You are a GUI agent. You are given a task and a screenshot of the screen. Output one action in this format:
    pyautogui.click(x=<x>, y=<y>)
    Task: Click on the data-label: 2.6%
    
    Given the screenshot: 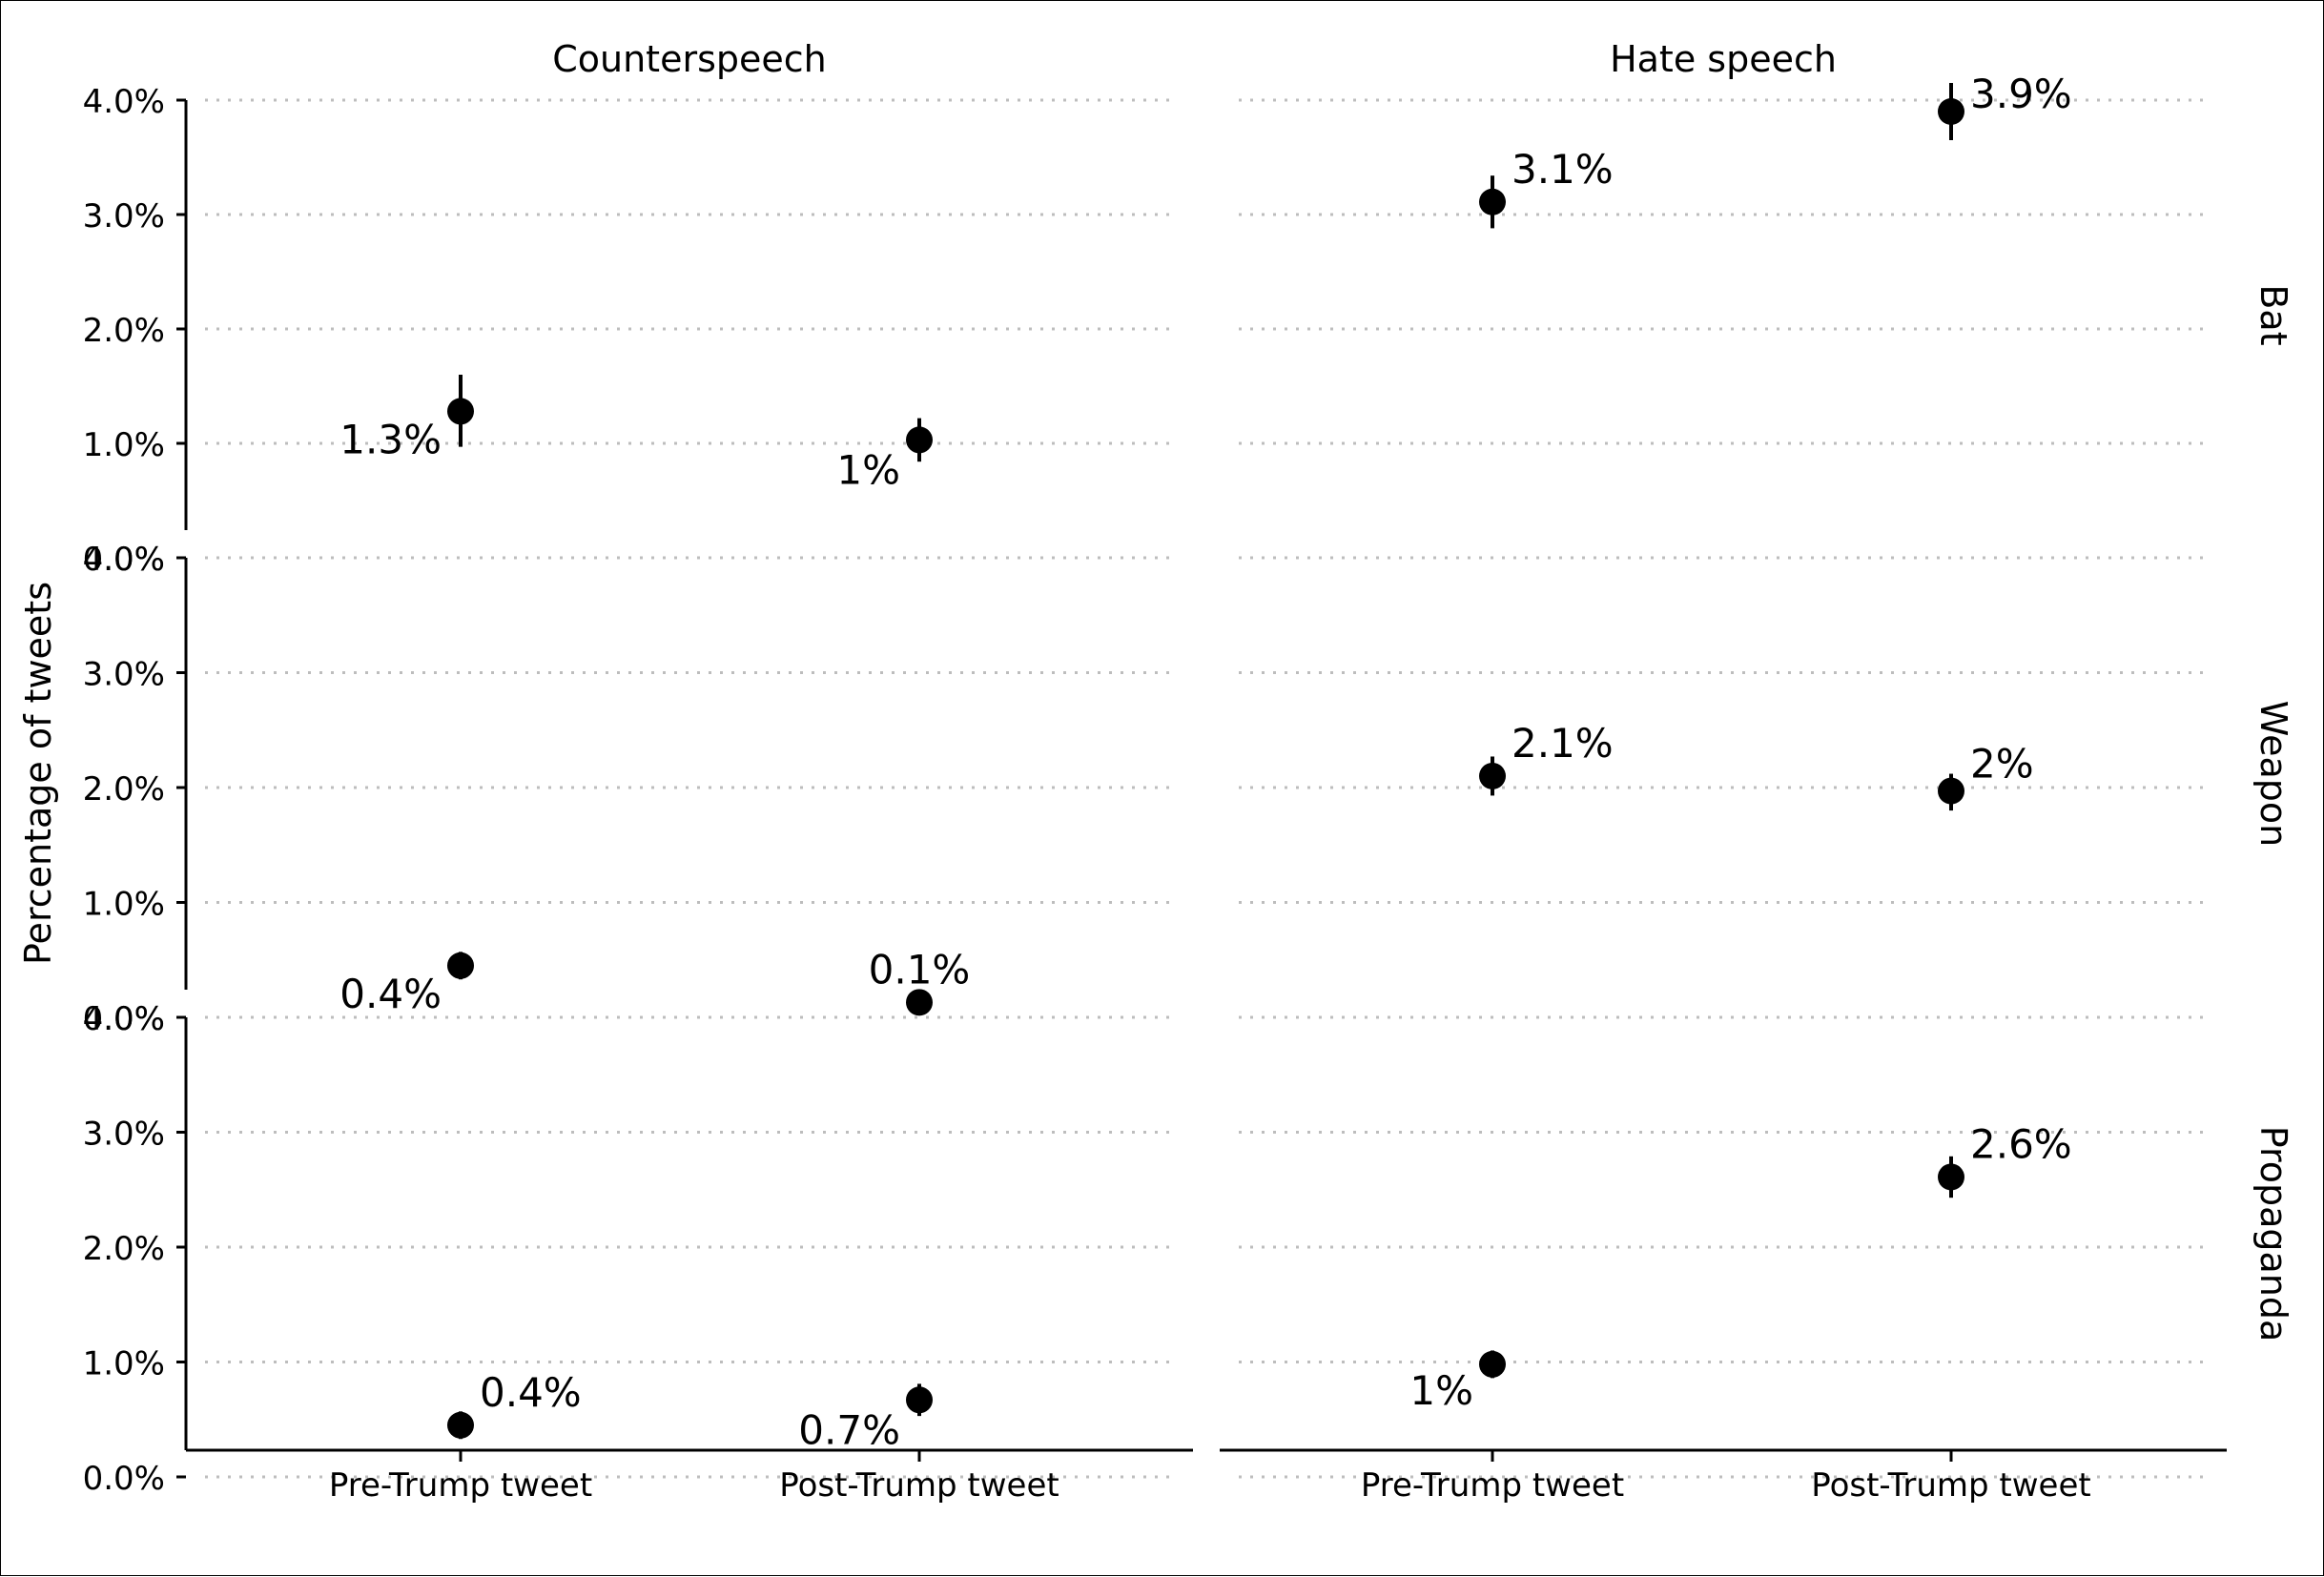 What is the action you would take?
    pyautogui.click(x=2021, y=1144)
    